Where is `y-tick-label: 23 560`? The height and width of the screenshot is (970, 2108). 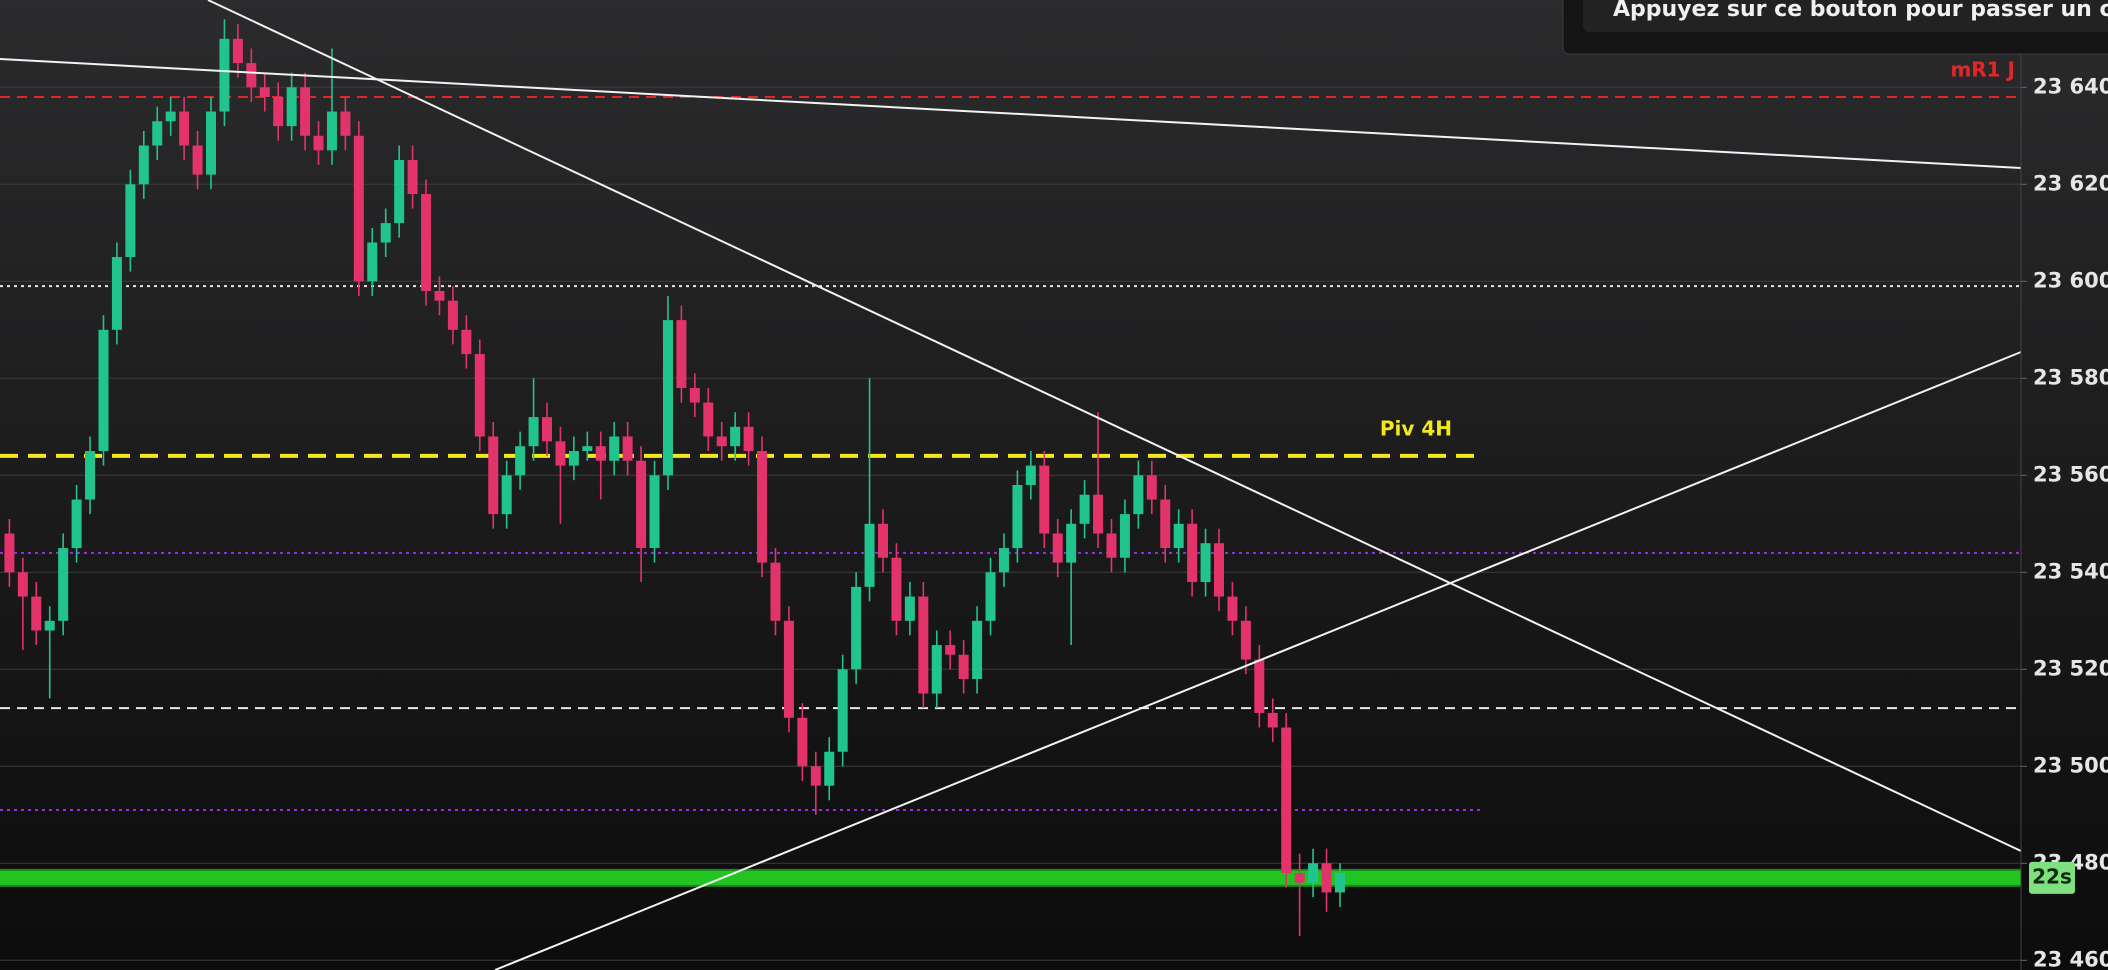
y-tick-label: 23 560 is located at coordinates (2070, 474).